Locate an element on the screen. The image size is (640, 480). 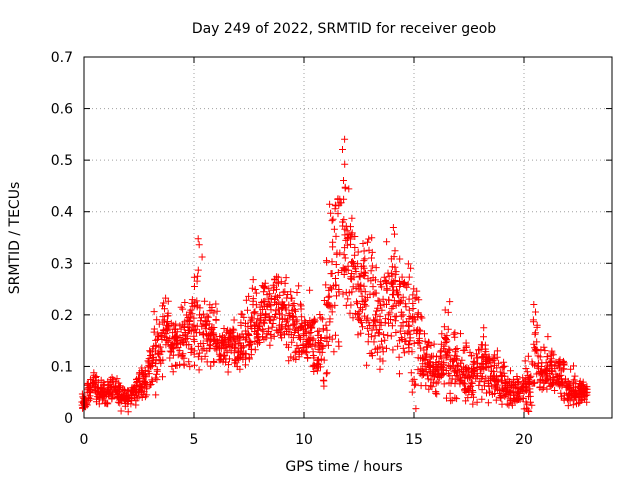
y-tick-label: 0.2 is located at coordinates (62, 316).